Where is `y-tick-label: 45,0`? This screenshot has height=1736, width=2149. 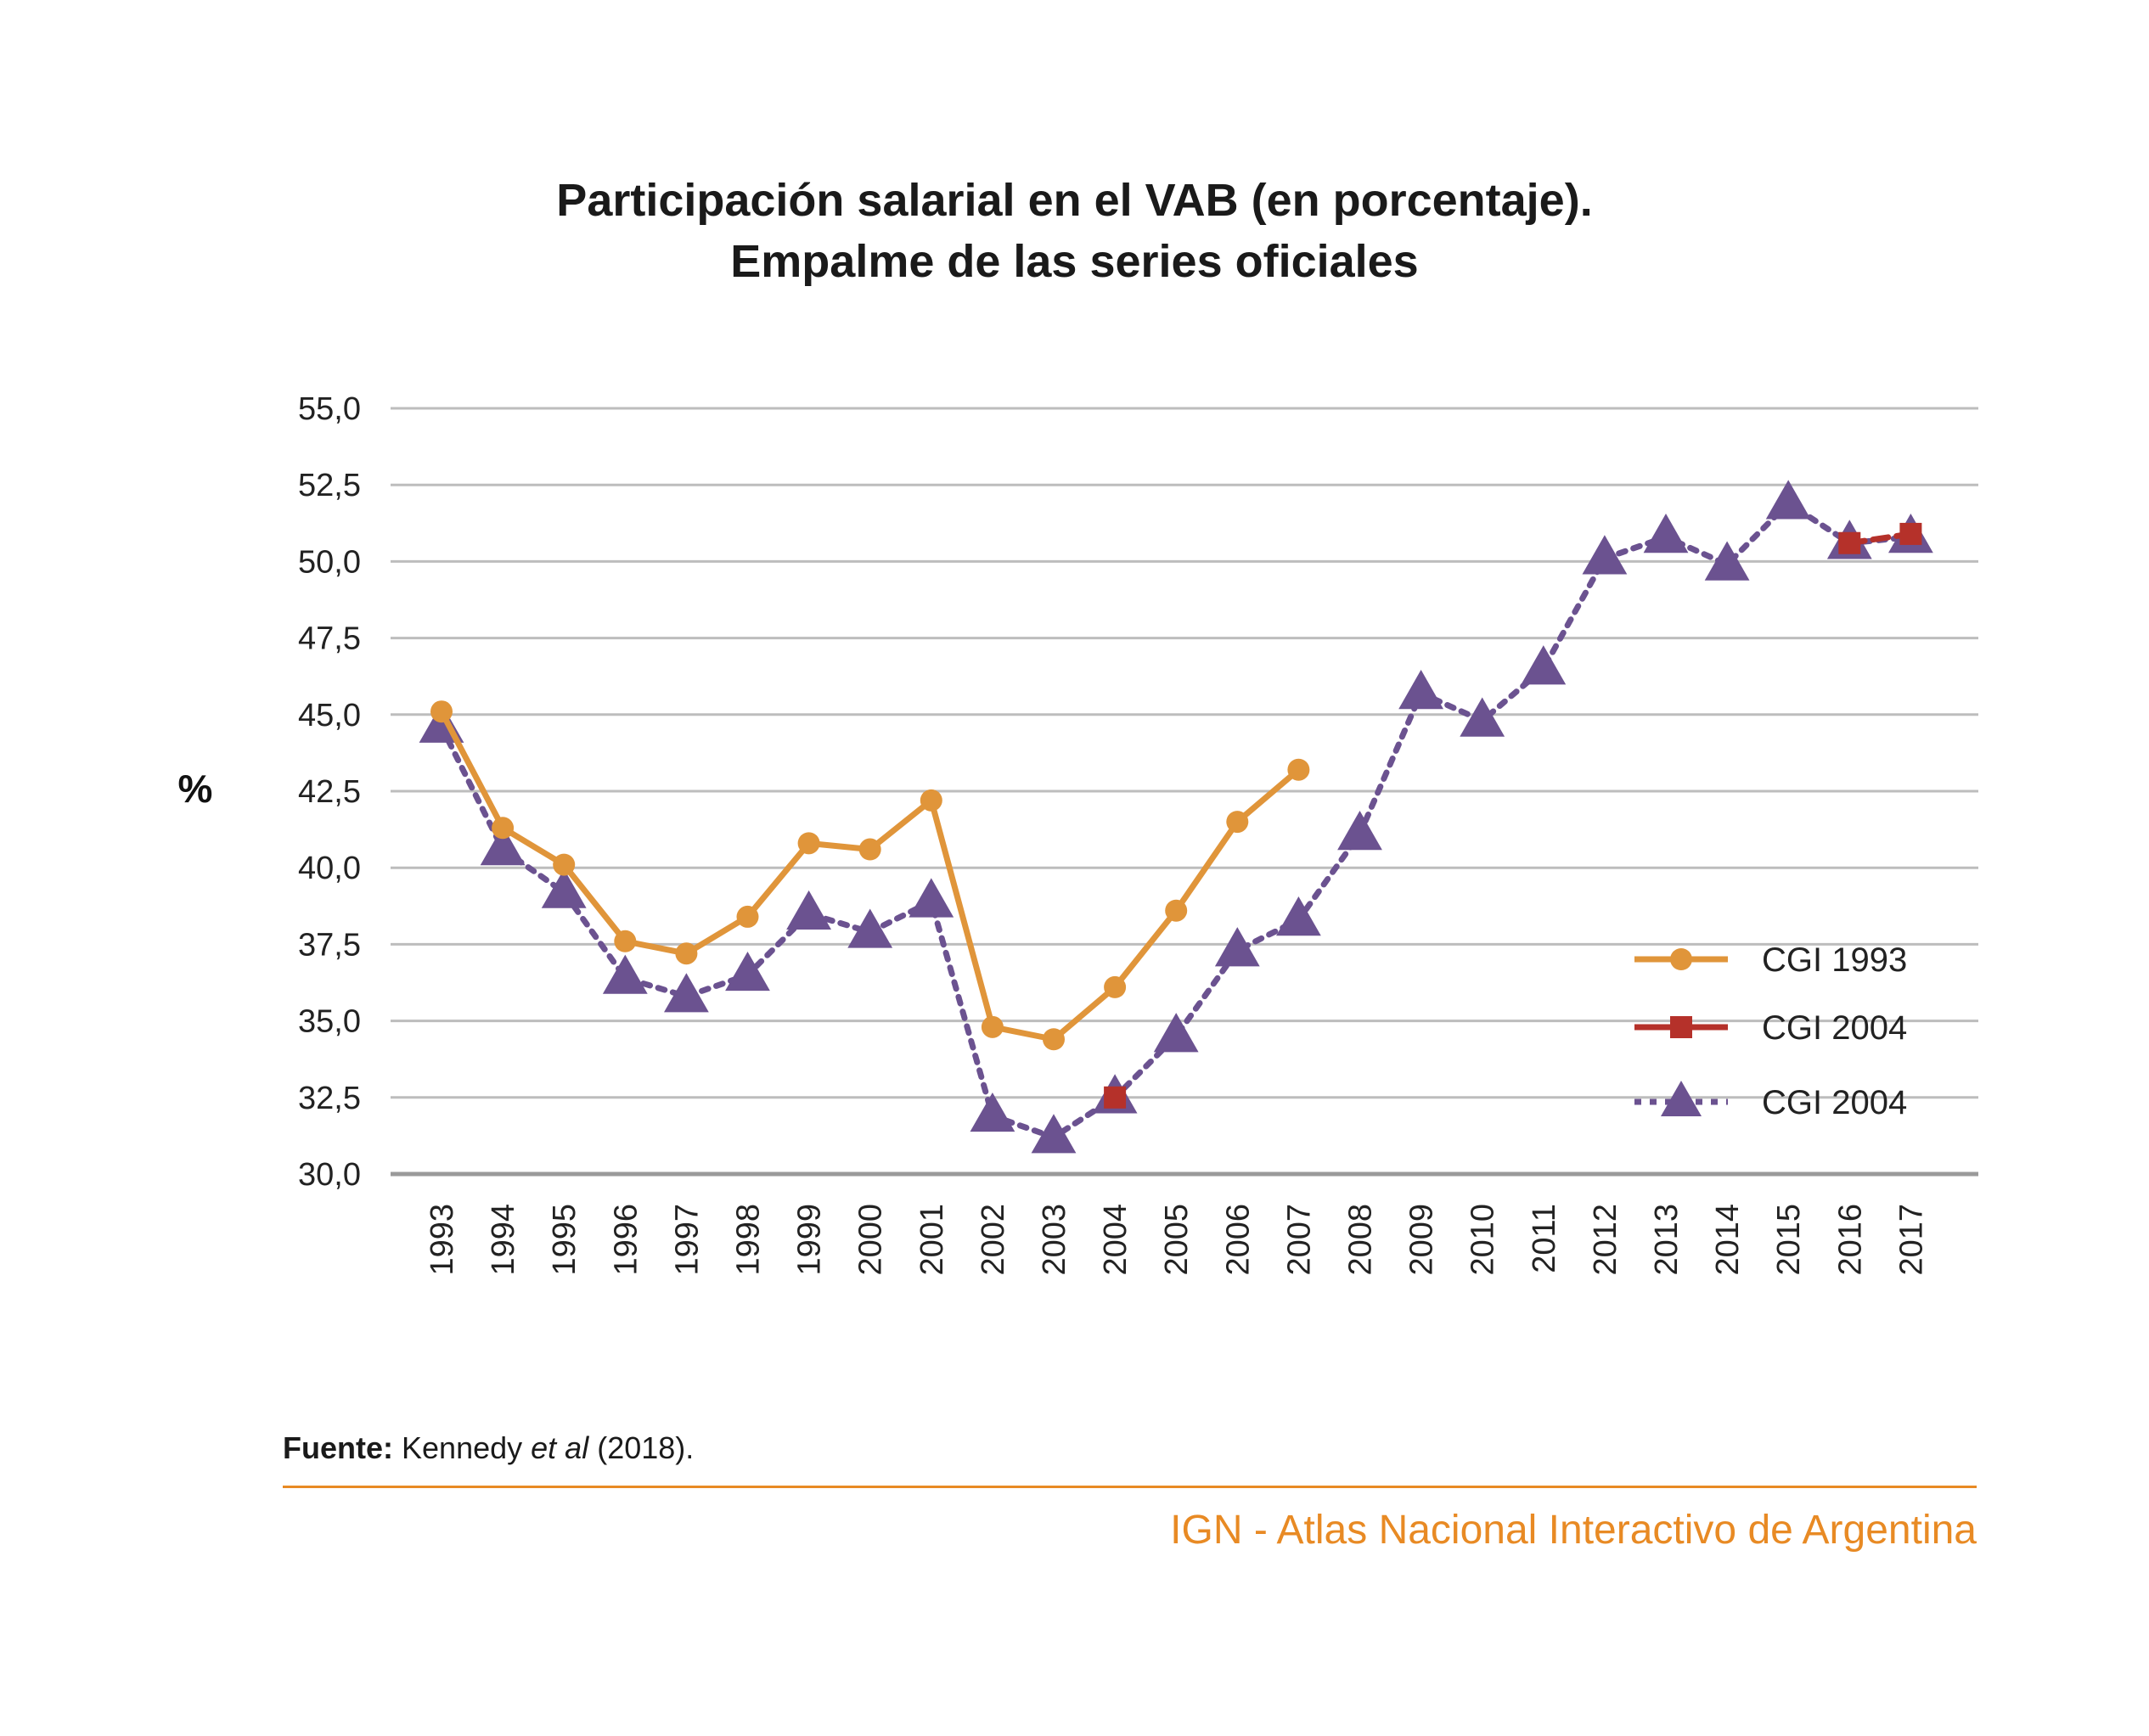
y-tick-label: 45,0 is located at coordinates (329, 715).